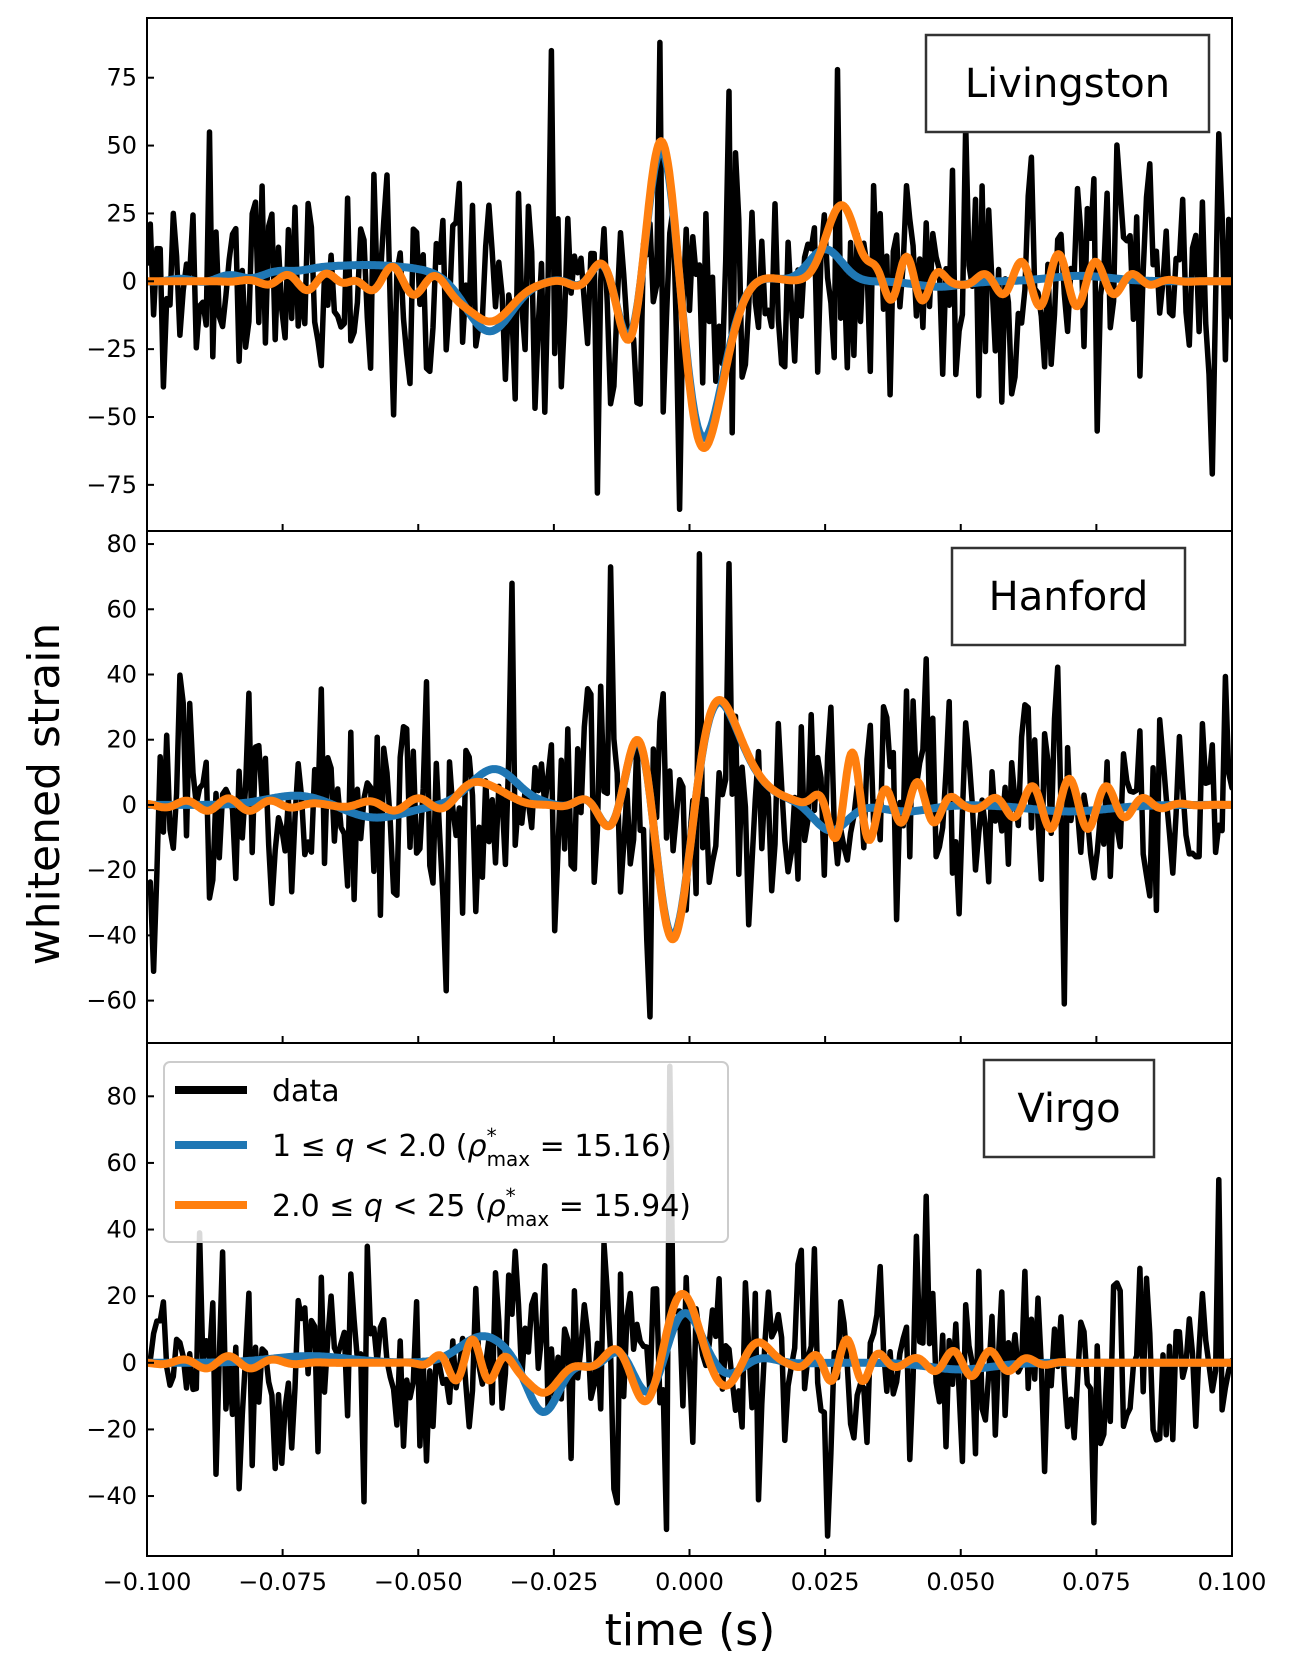 The width and height of the screenshot is (1292, 1676). What do you see at coordinates (418, 1582) in the screenshot?
I see `x-tick-label-neg-0-050: −0.050` at bounding box center [418, 1582].